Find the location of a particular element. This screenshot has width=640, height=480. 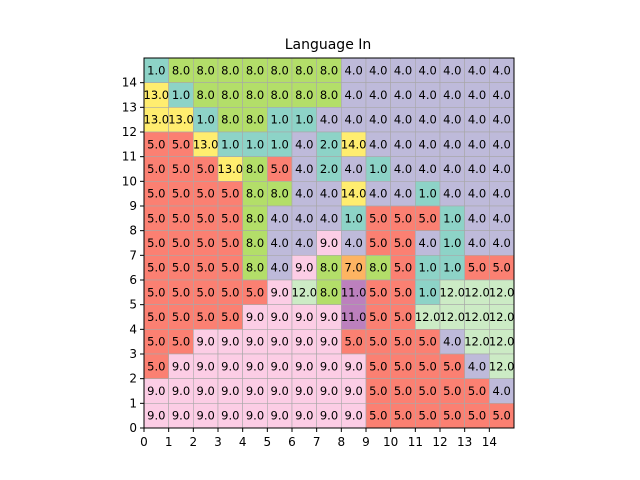

x-tick-label: 9 is located at coordinates (366, 442).